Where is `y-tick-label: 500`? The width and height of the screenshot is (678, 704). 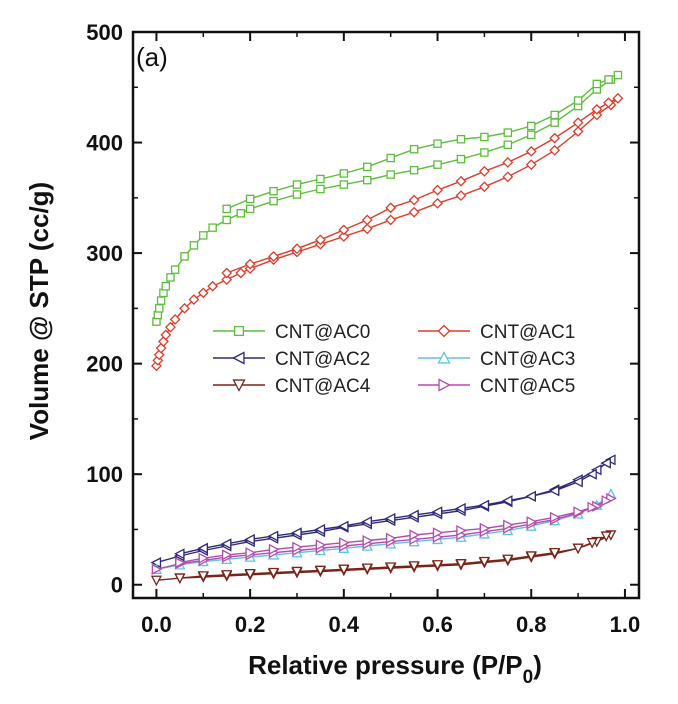 y-tick-label: 500 is located at coordinates (104, 32).